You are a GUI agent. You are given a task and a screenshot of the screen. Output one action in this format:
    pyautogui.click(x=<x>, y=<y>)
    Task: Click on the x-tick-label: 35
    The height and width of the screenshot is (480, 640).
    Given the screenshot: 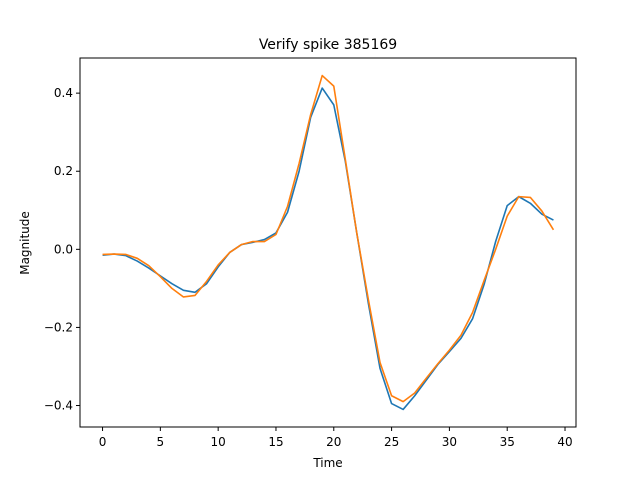 What is the action you would take?
    pyautogui.click(x=507, y=442)
    